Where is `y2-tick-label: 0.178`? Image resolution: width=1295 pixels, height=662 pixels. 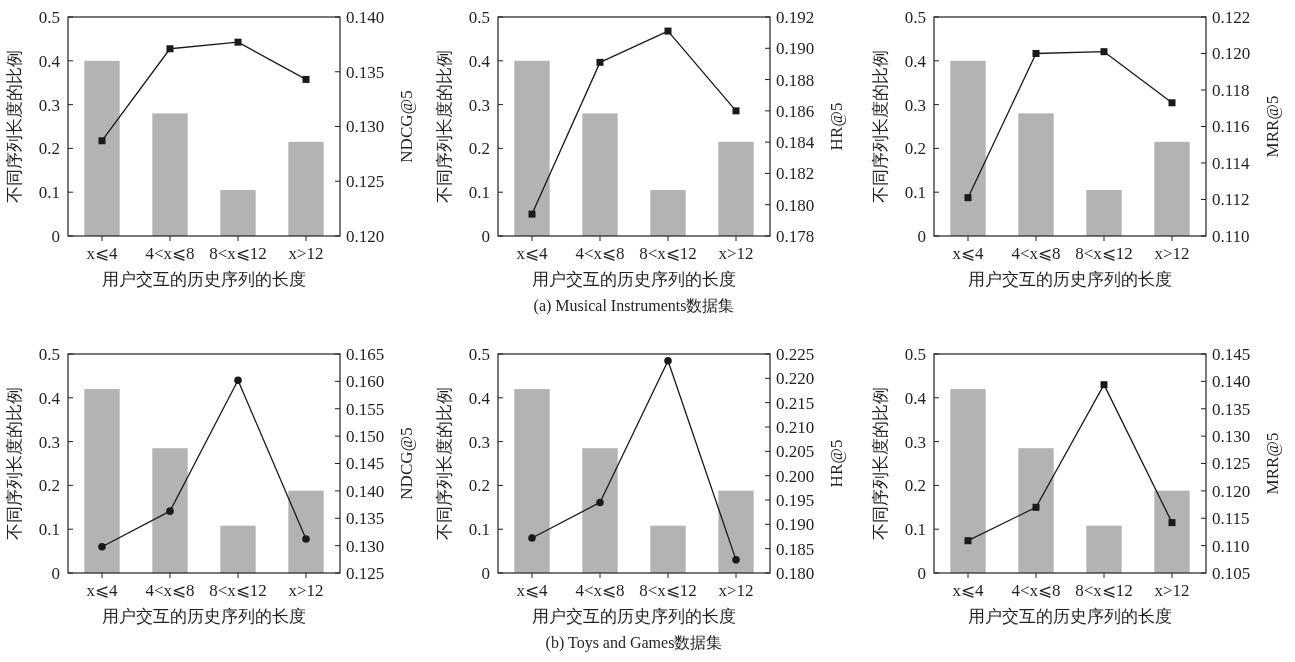
y2-tick-label: 0.178 is located at coordinates (795, 236).